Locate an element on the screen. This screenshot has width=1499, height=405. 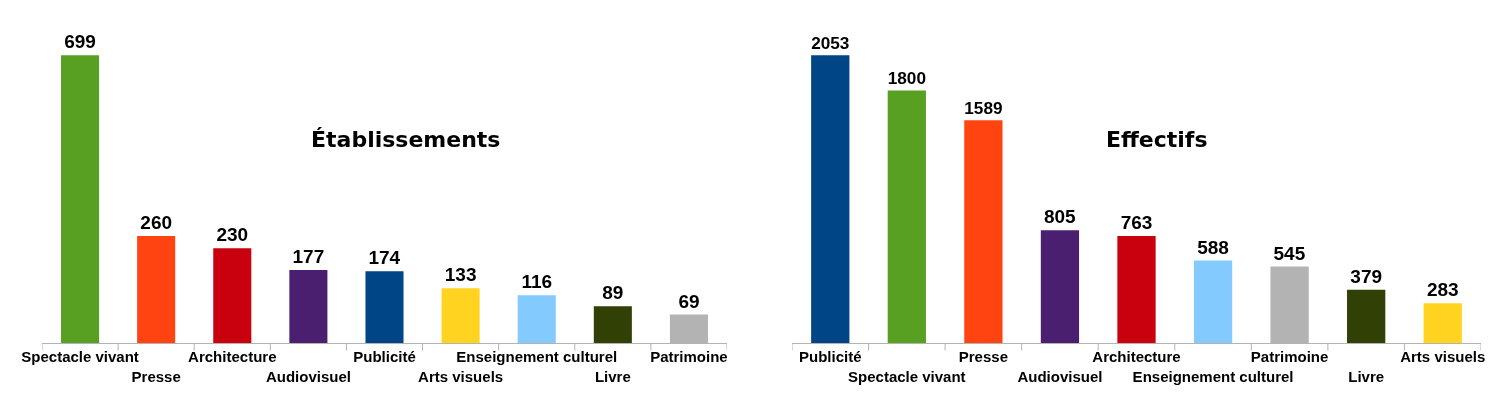
data-label: 699 is located at coordinates (80, 42).